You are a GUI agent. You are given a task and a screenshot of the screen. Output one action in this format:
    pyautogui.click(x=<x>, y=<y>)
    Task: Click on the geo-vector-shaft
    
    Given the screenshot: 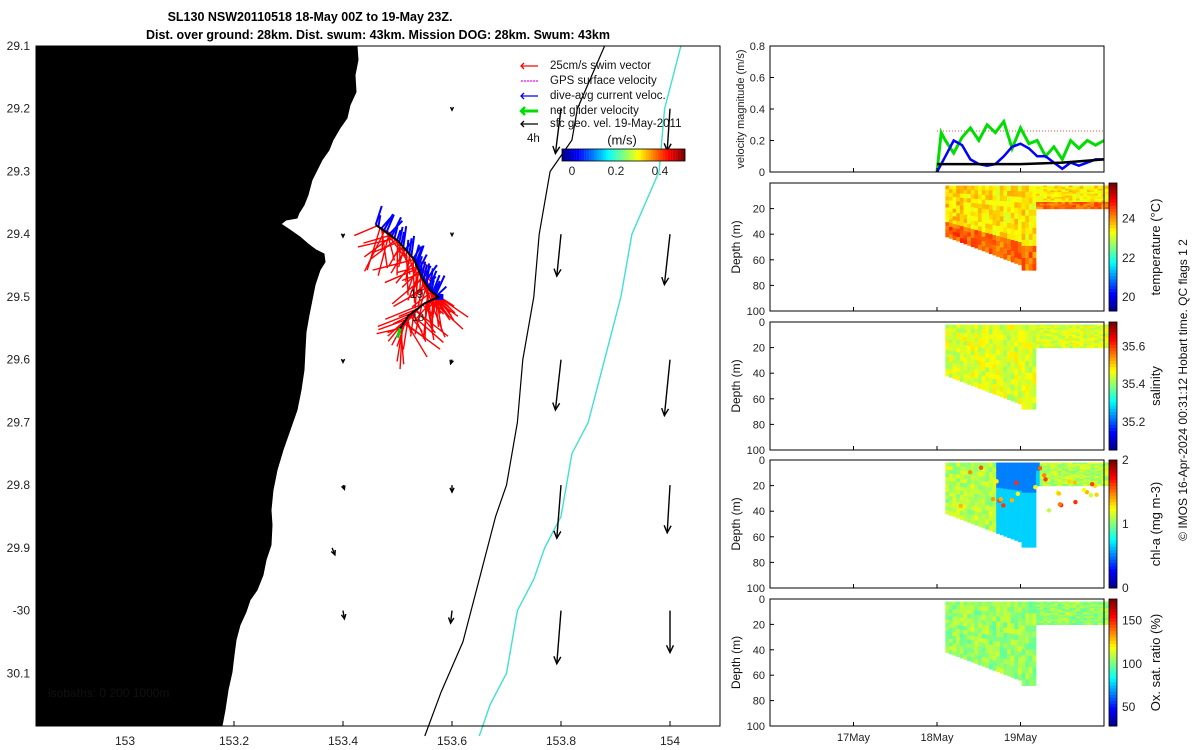 What is the action you would take?
    pyautogui.click(x=451, y=617)
    